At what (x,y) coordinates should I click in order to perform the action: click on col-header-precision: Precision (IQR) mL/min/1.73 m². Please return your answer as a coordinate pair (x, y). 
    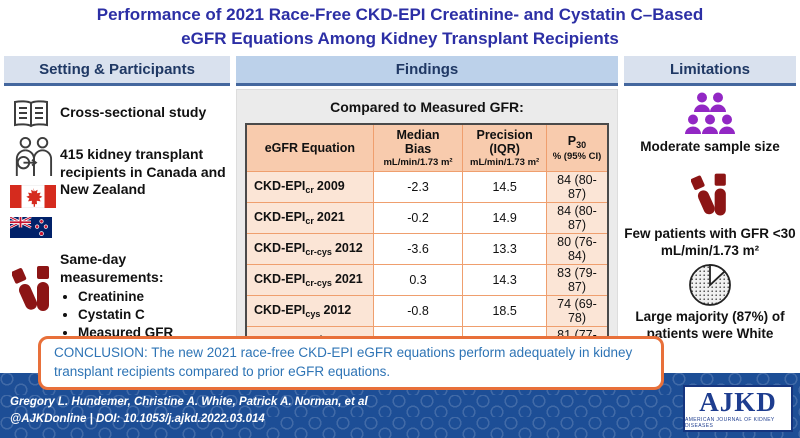
    Looking at the image, I should click on (504, 148).